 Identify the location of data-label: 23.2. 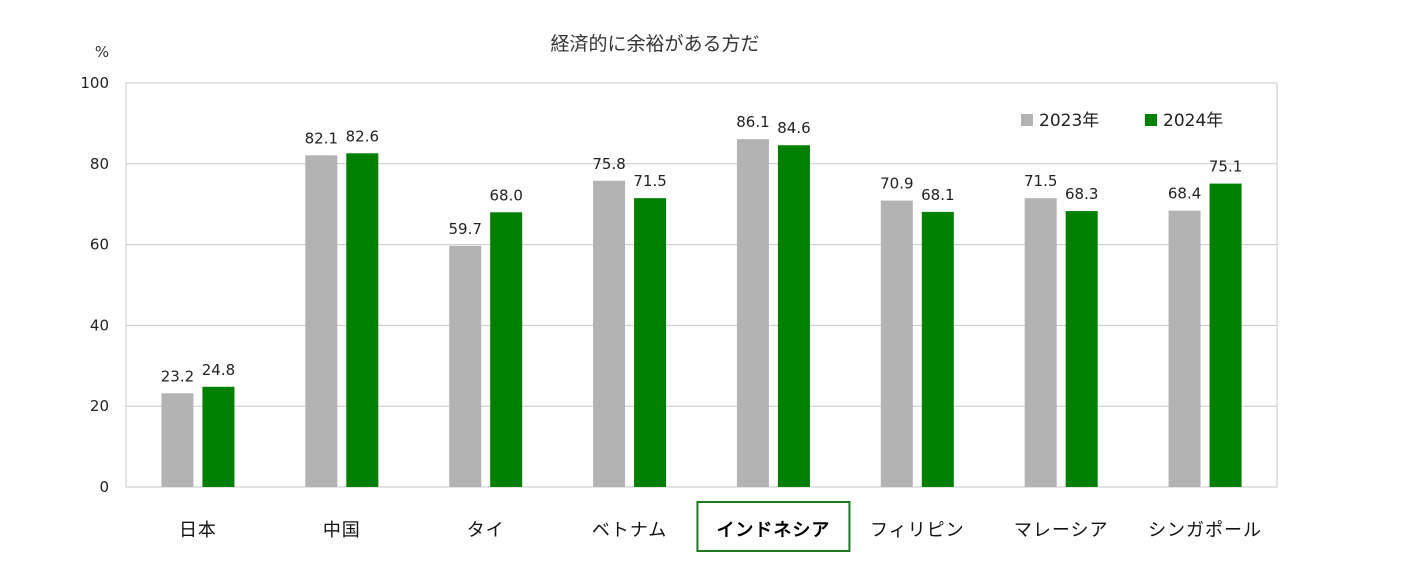
(177, 376).